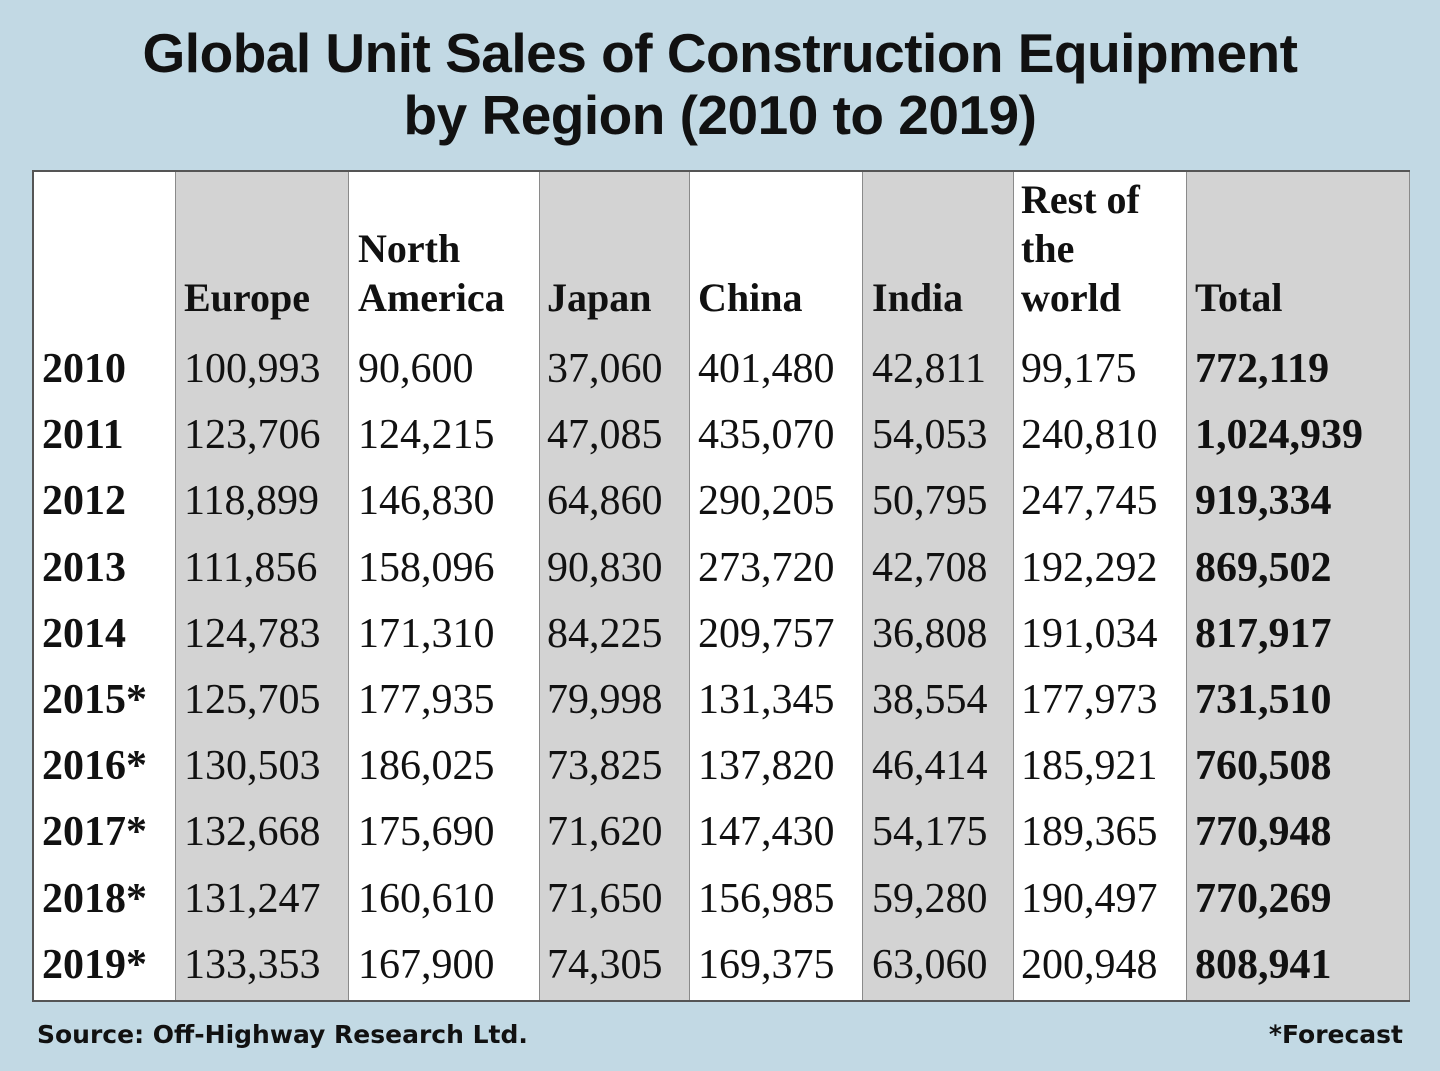 This screenshot has width=1440, height=1071. What do you see at coordinates (1263, 633) in the screenshot?
I see `cell-total-2014: 817,917` at bounding box center [1263, 633].